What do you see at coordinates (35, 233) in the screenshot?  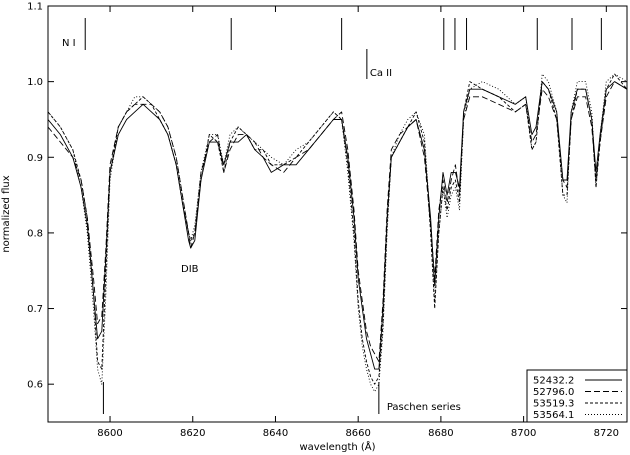 I see `y-tick-label: 0.8` at bounding box center [35, 233].